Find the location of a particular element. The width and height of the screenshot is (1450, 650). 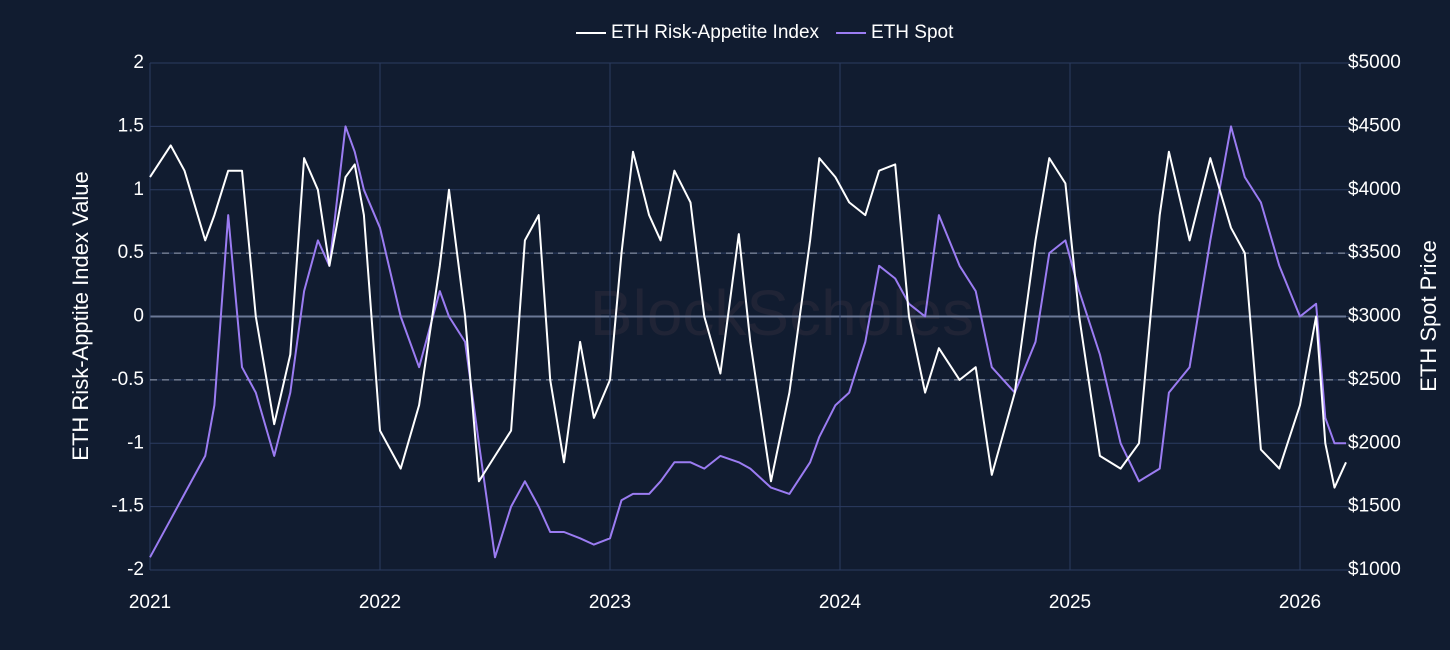

legend-item: ETH Spot is located at coordinates (895, 32).